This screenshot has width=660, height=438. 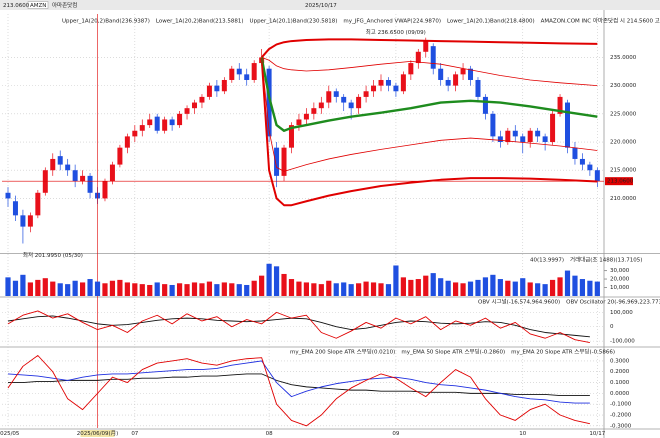 I want to click on toolbar-date: 2025/10/17, so click(x=321, y=6).